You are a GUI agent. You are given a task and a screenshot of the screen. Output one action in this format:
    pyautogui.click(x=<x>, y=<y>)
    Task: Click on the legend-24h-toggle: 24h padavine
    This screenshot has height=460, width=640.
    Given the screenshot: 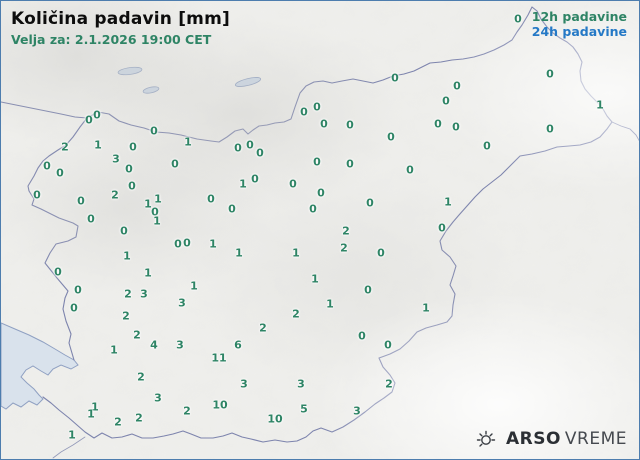 What is the action you would take?
    pyautogui.click(x=579, y=31)
    